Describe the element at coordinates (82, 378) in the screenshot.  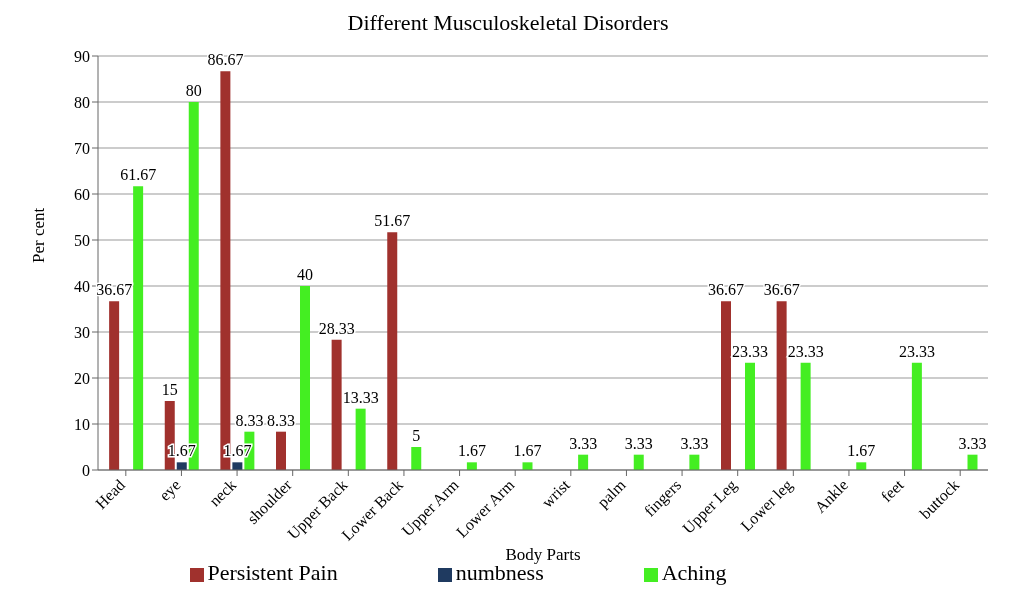
I see `y-tick-label: 20` at that location.